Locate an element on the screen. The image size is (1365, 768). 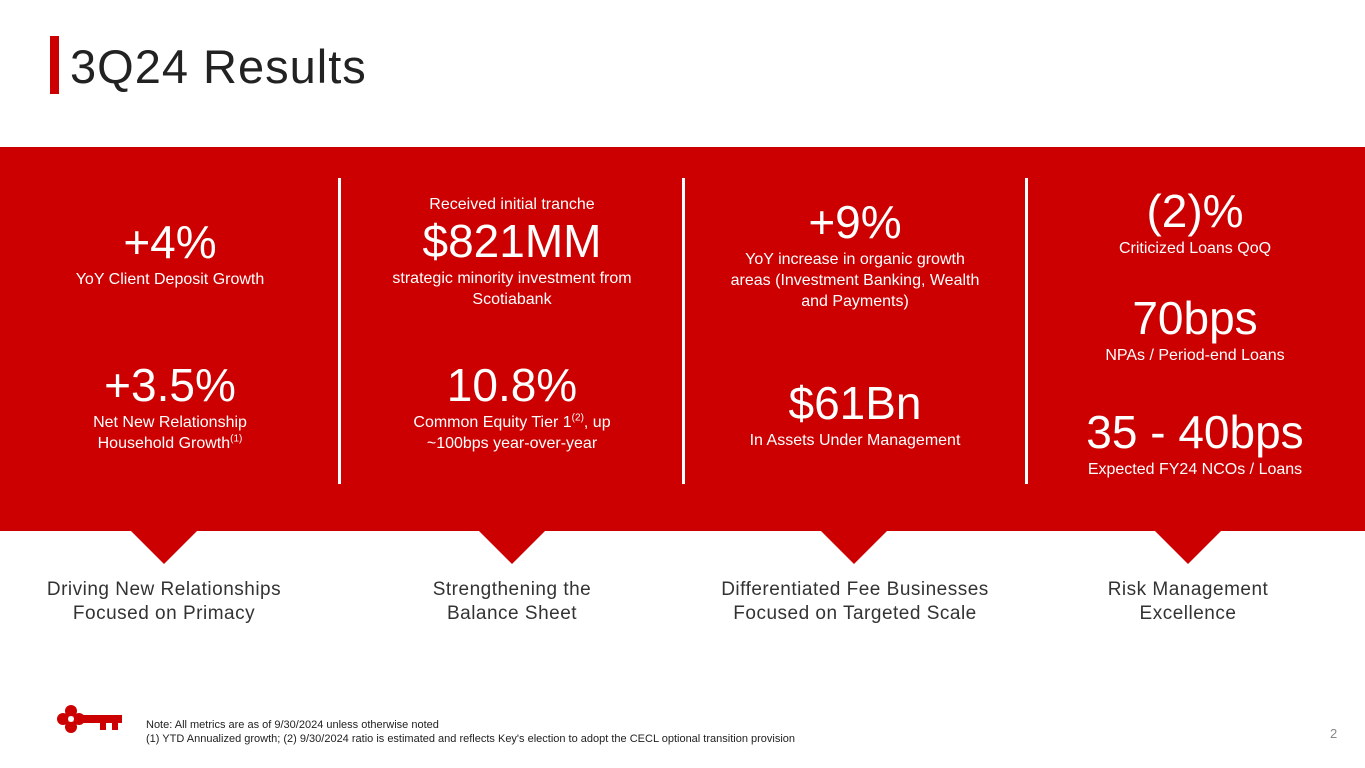
metric-label: NPAs / Period-end Loans is located at coordinates (1195, 355).